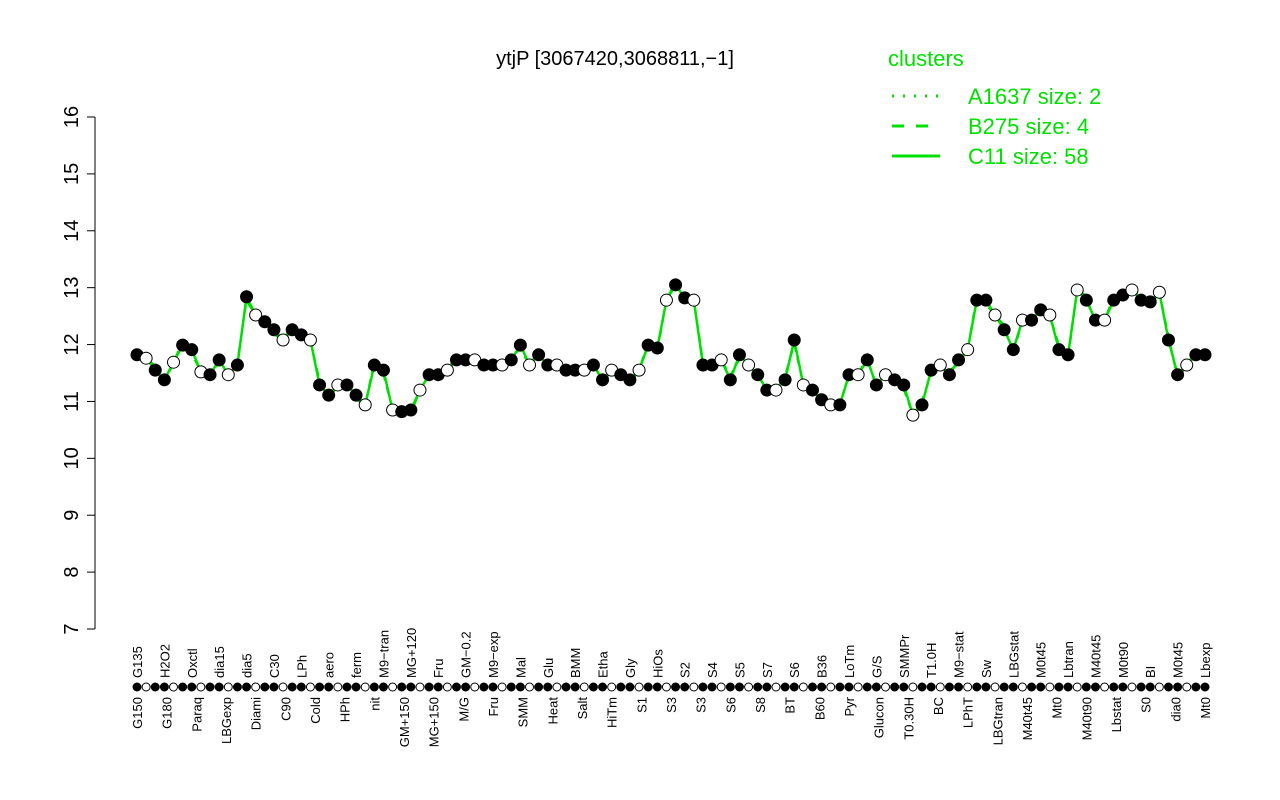 The image size is (1280, 800). Describe the element at coordinates (72, 174) in the screenshot. I see `y-tick-label: 15` at that location.